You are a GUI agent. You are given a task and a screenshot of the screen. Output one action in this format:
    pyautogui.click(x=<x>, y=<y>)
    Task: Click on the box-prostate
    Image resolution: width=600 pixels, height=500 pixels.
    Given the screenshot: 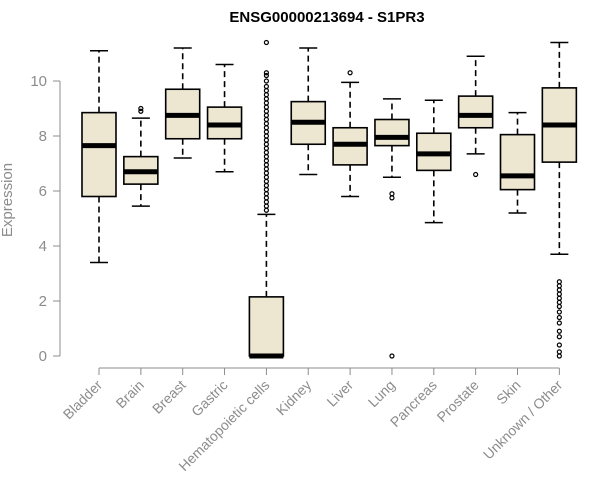 What is the action you would take?
    pyautogui.click(x=475, y=116)
    